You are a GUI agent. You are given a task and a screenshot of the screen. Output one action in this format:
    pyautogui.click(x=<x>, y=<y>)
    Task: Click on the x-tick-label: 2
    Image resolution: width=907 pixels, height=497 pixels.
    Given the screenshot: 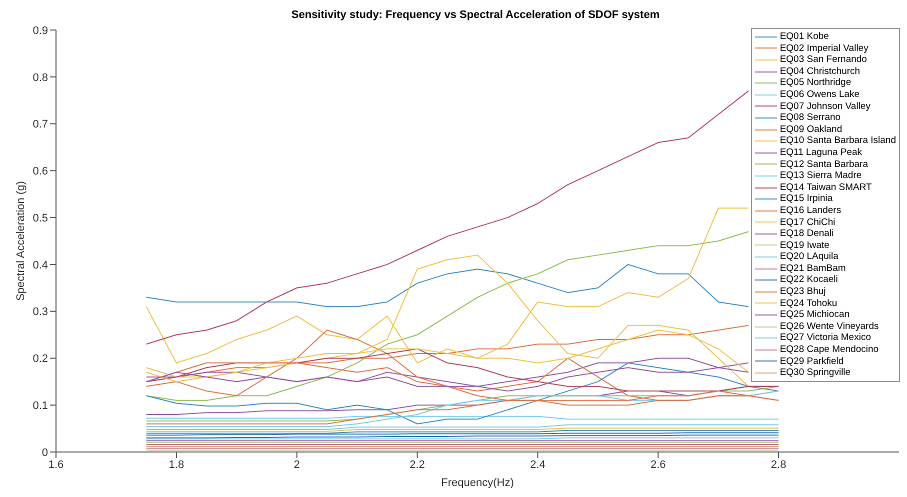 What is the action you would take?
    pyautogui.click(x=297, y=464)
    